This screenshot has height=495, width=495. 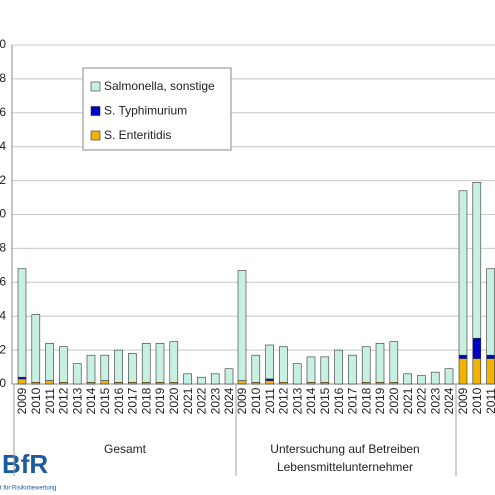 What do you see at coordinates (344, 449) in the screenshot?
I see `group-label-line: Untersuchung auf Betreiben` at bounding box center [344, 449].